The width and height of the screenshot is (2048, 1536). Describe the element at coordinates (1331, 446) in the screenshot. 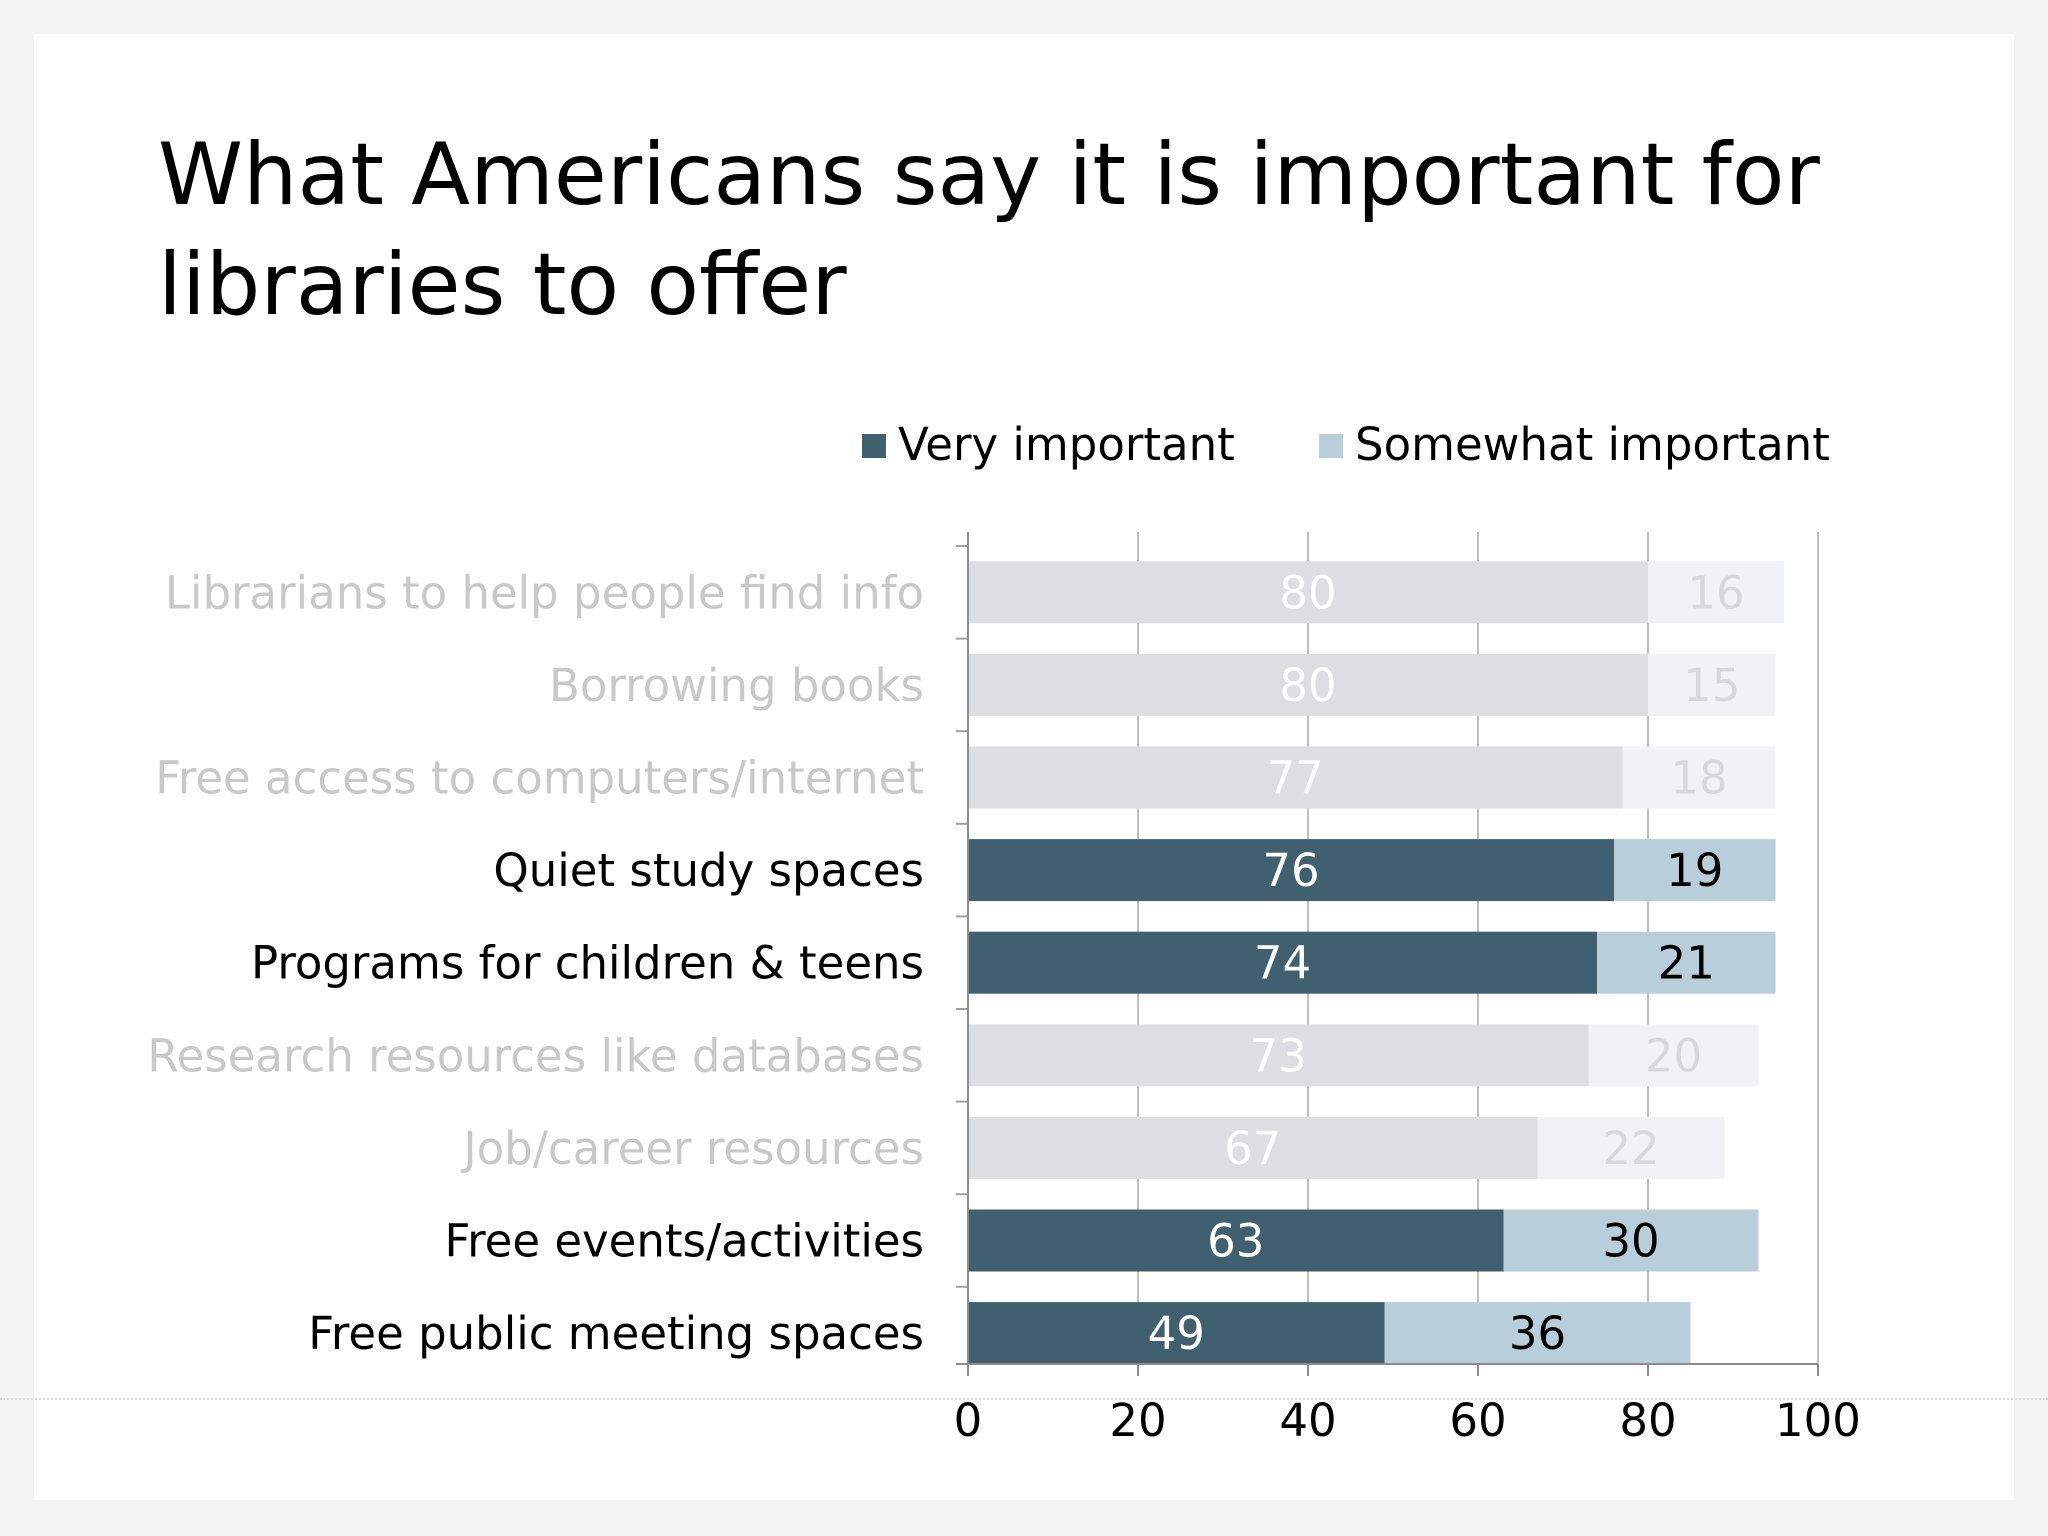

I see `legend-swatch-somewhat` at that location.